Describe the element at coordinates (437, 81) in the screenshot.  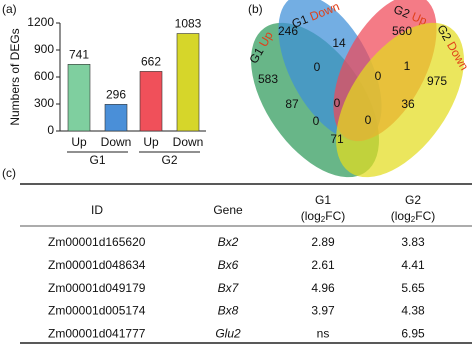
I see `venn-count: 975` at that location.